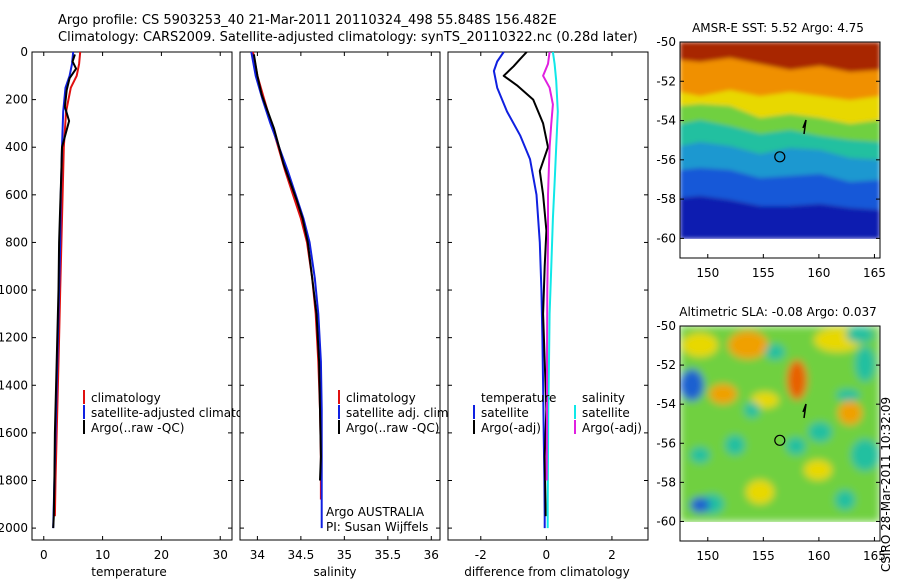  What do you see at coordinates (804, 411) in the screenshot?
I see `sla-track-mark` at bounding box center [804, 411].